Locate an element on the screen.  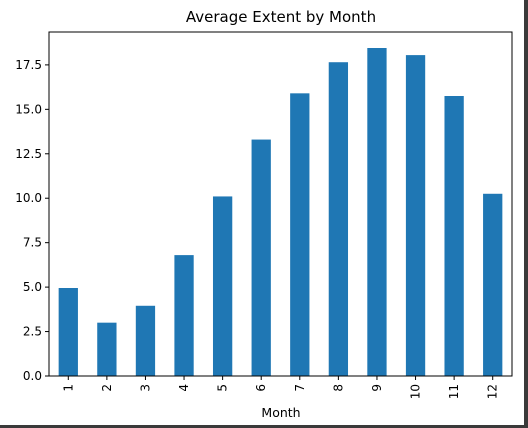
x-tick-label: 1 is located at coordinates (68, 388).